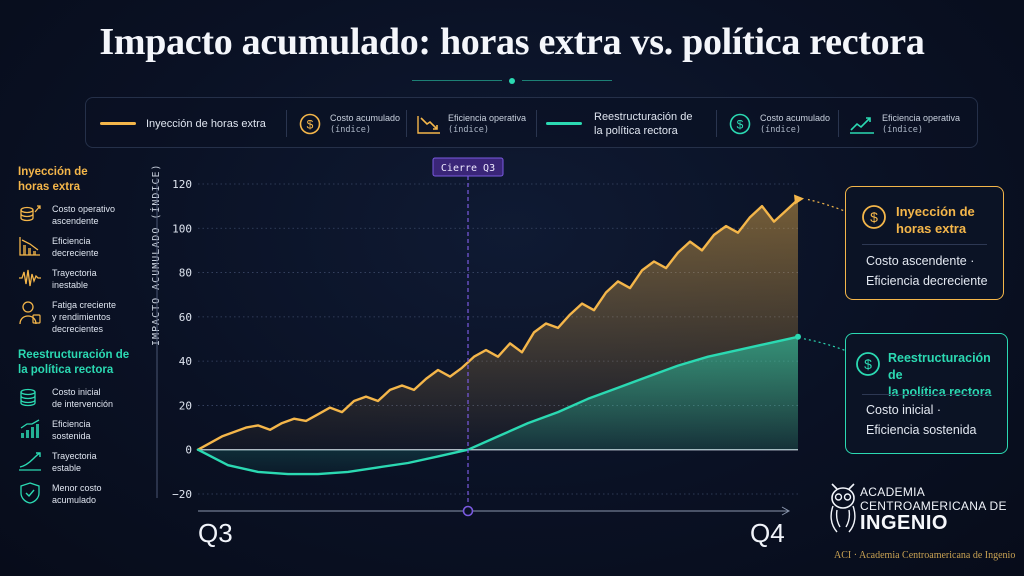  I want to click on sidebar-item-text: sostenida, so click(71, 436).